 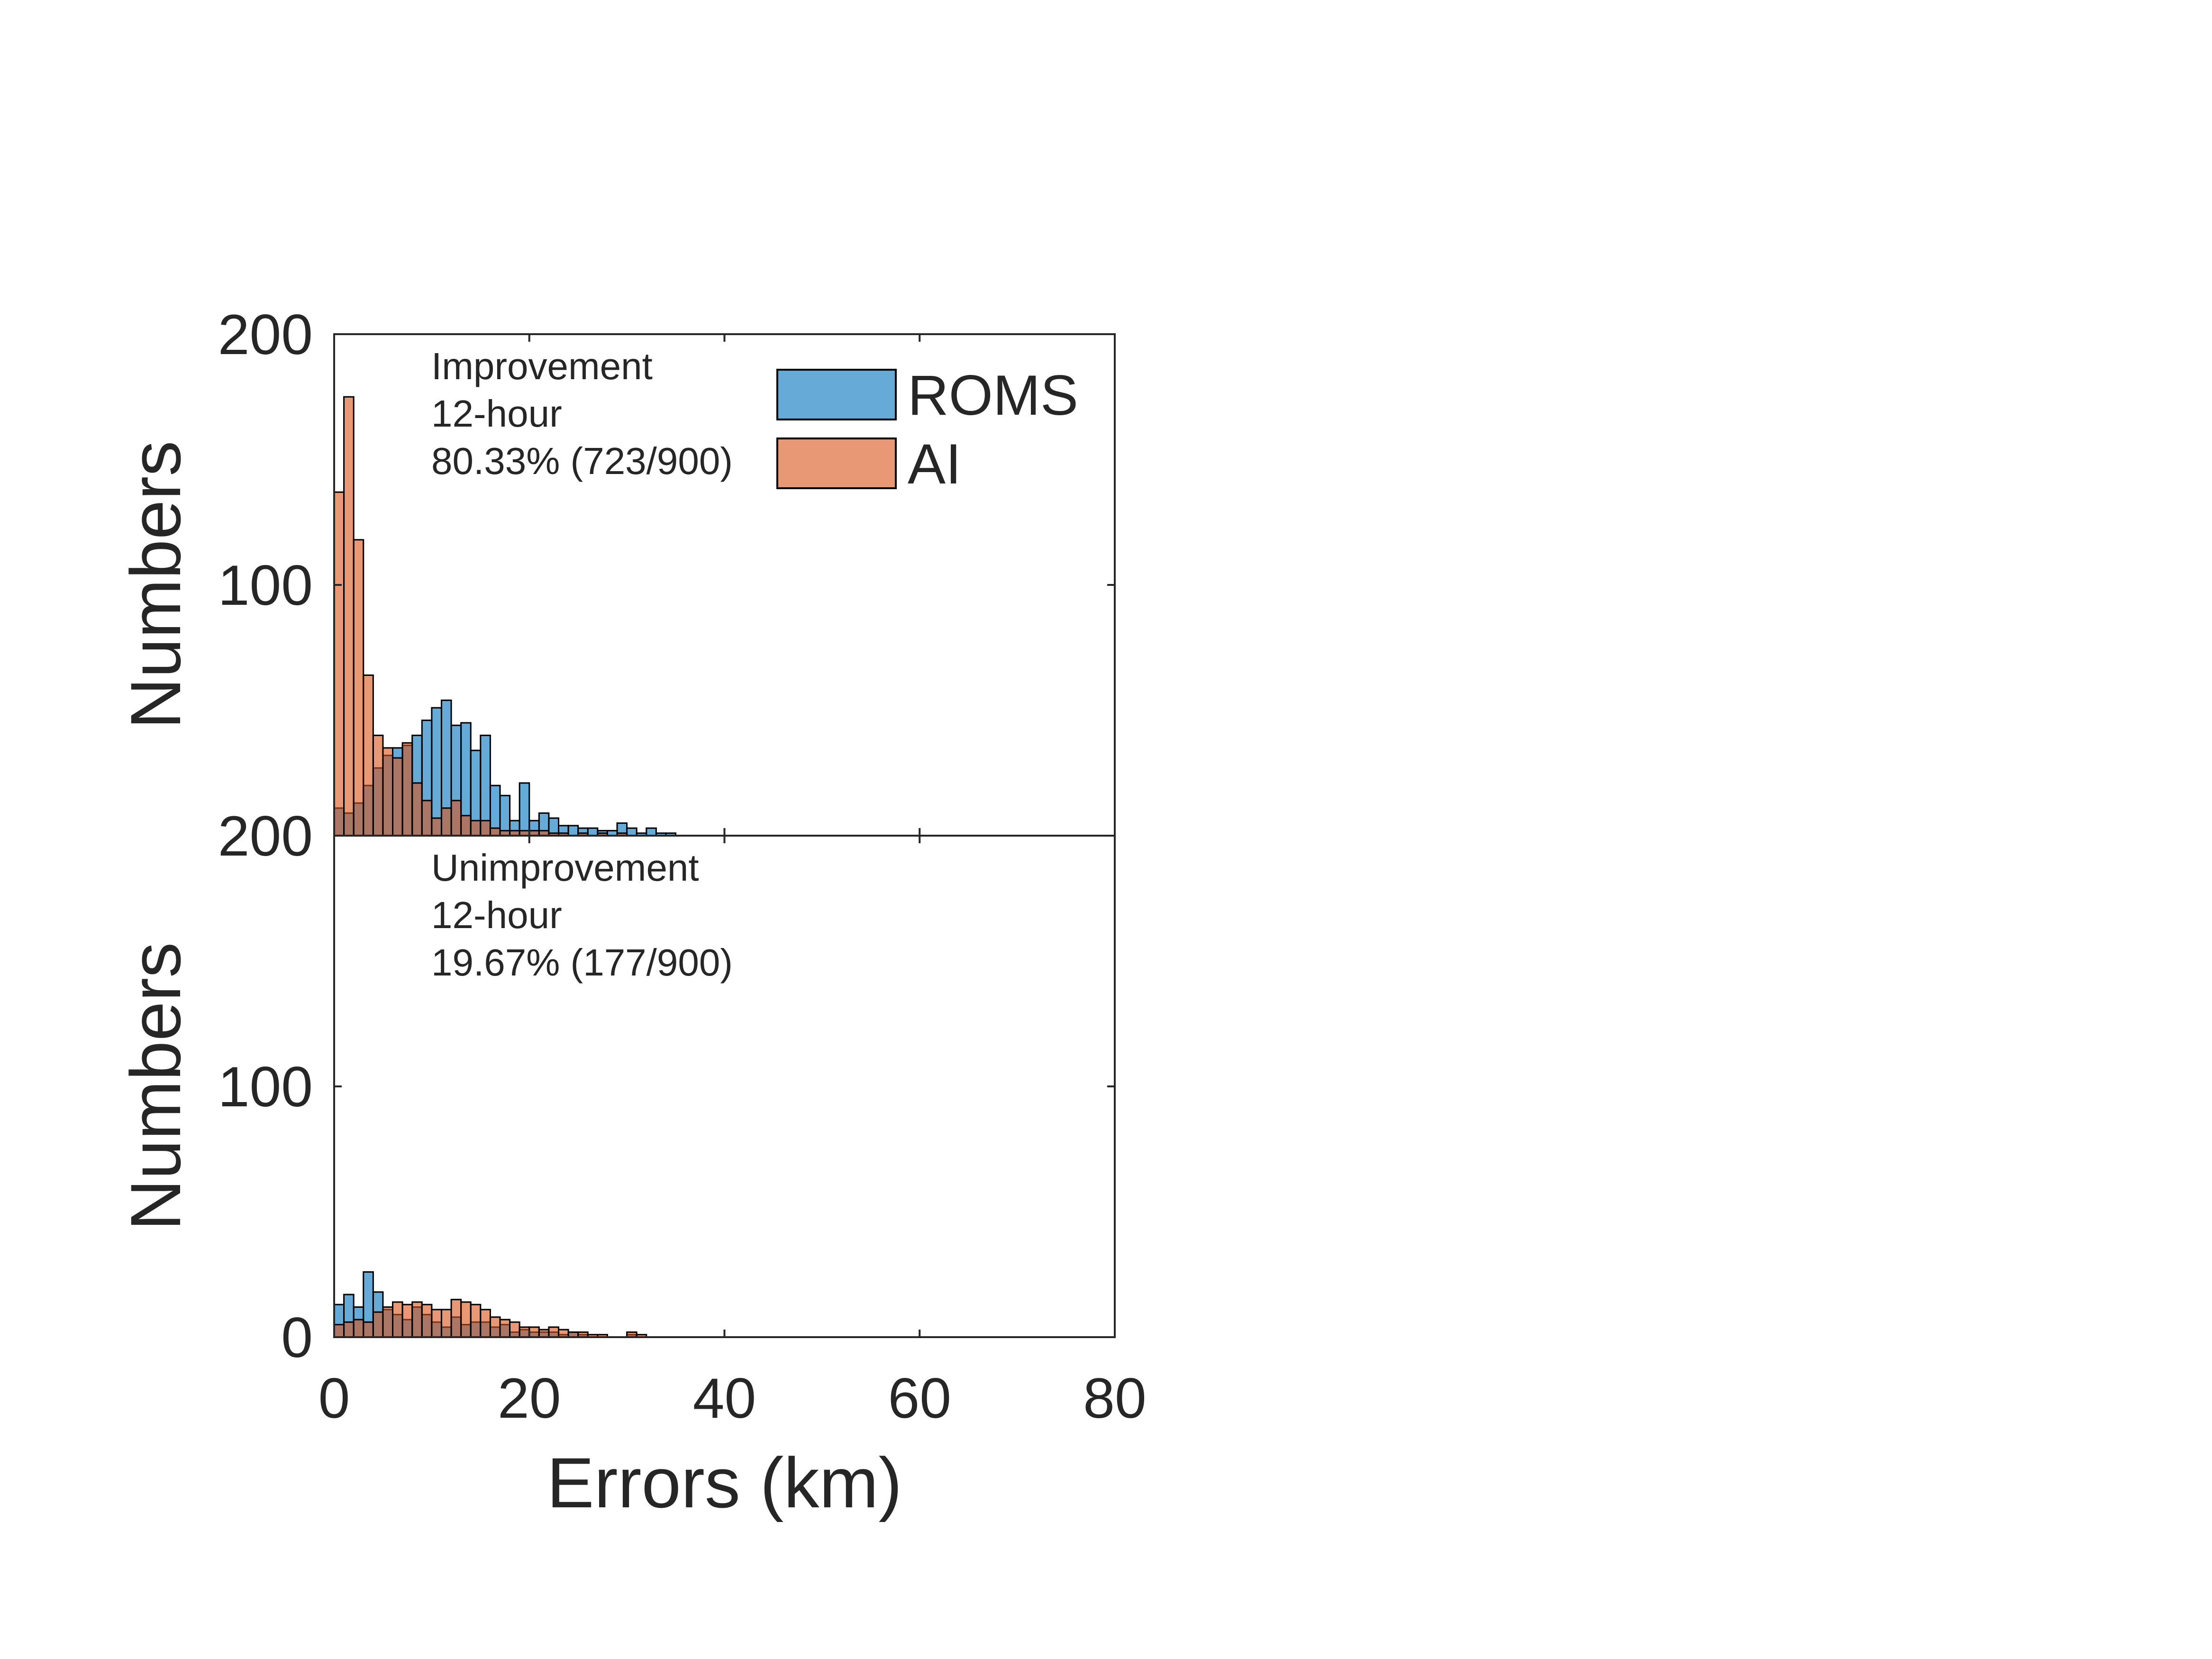 What do you see at coordinates (836, 463) in the screenshot?
I see `legend-swatch-ai` at bounding box center [836, 463].